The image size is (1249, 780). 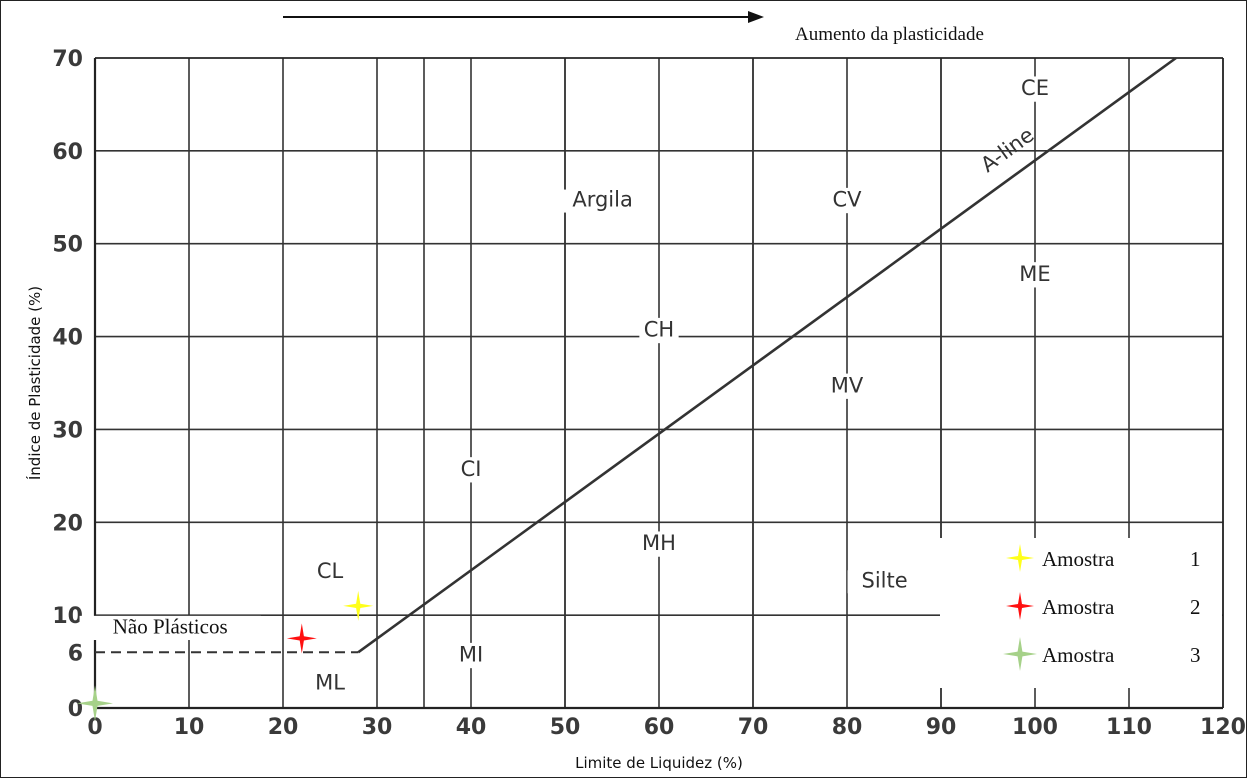 I want to click on zone-label: CH, so click(x=659, y=330).